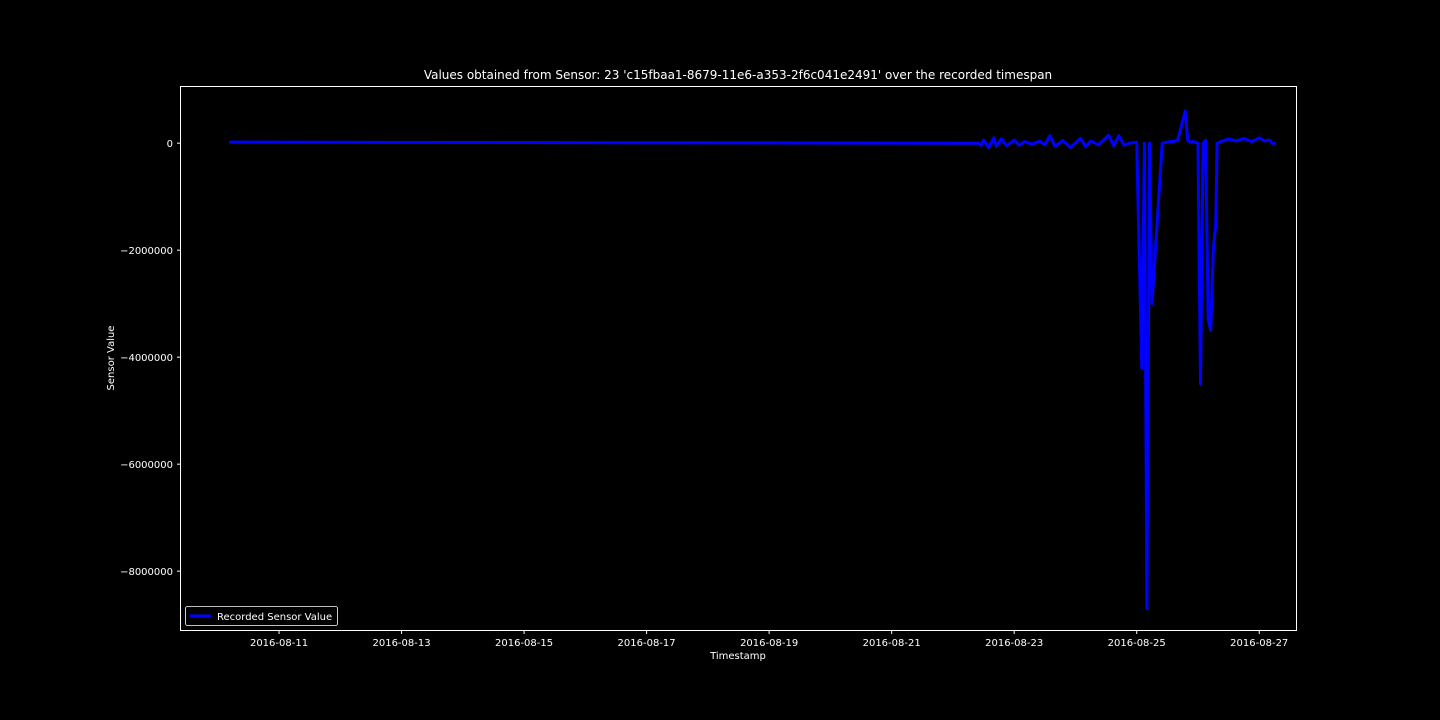  What do you see at coordinates (524, 643) in the screenshot?
I see `x-tick-label: 2016-08-15` at bounding box center [524, 643].